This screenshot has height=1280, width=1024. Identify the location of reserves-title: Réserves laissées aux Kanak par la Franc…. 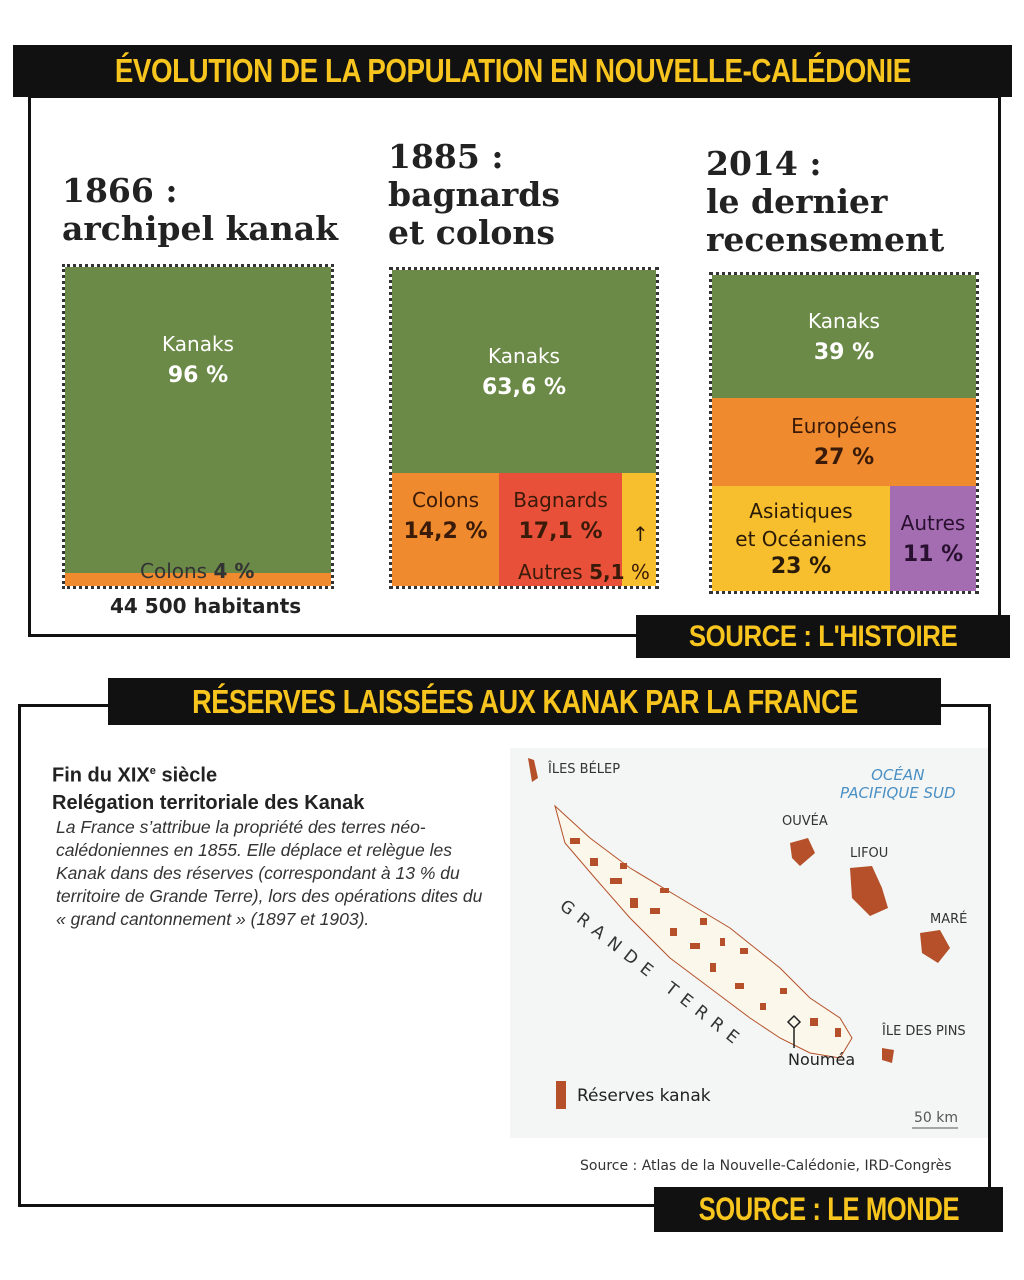
(524, 701).